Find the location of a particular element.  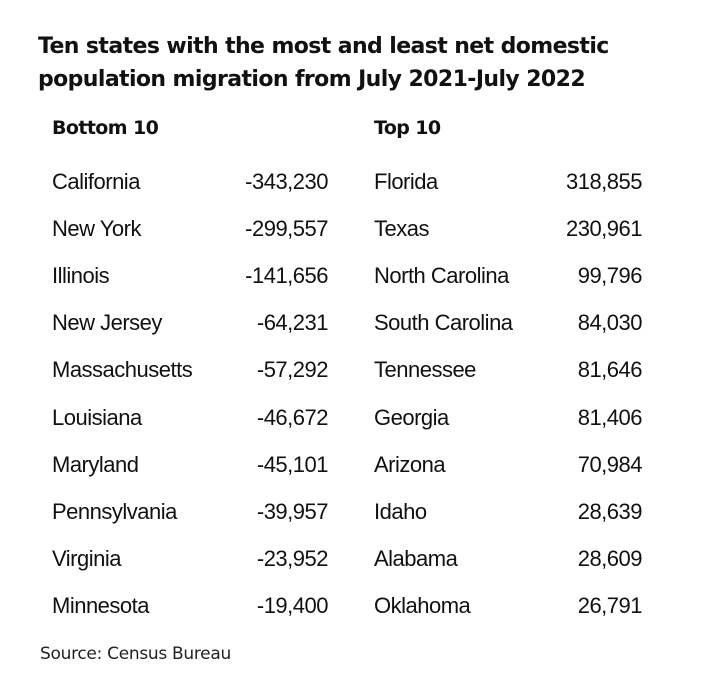

table-row: South Carolina 84,030 is located at coordinates (508, 323).